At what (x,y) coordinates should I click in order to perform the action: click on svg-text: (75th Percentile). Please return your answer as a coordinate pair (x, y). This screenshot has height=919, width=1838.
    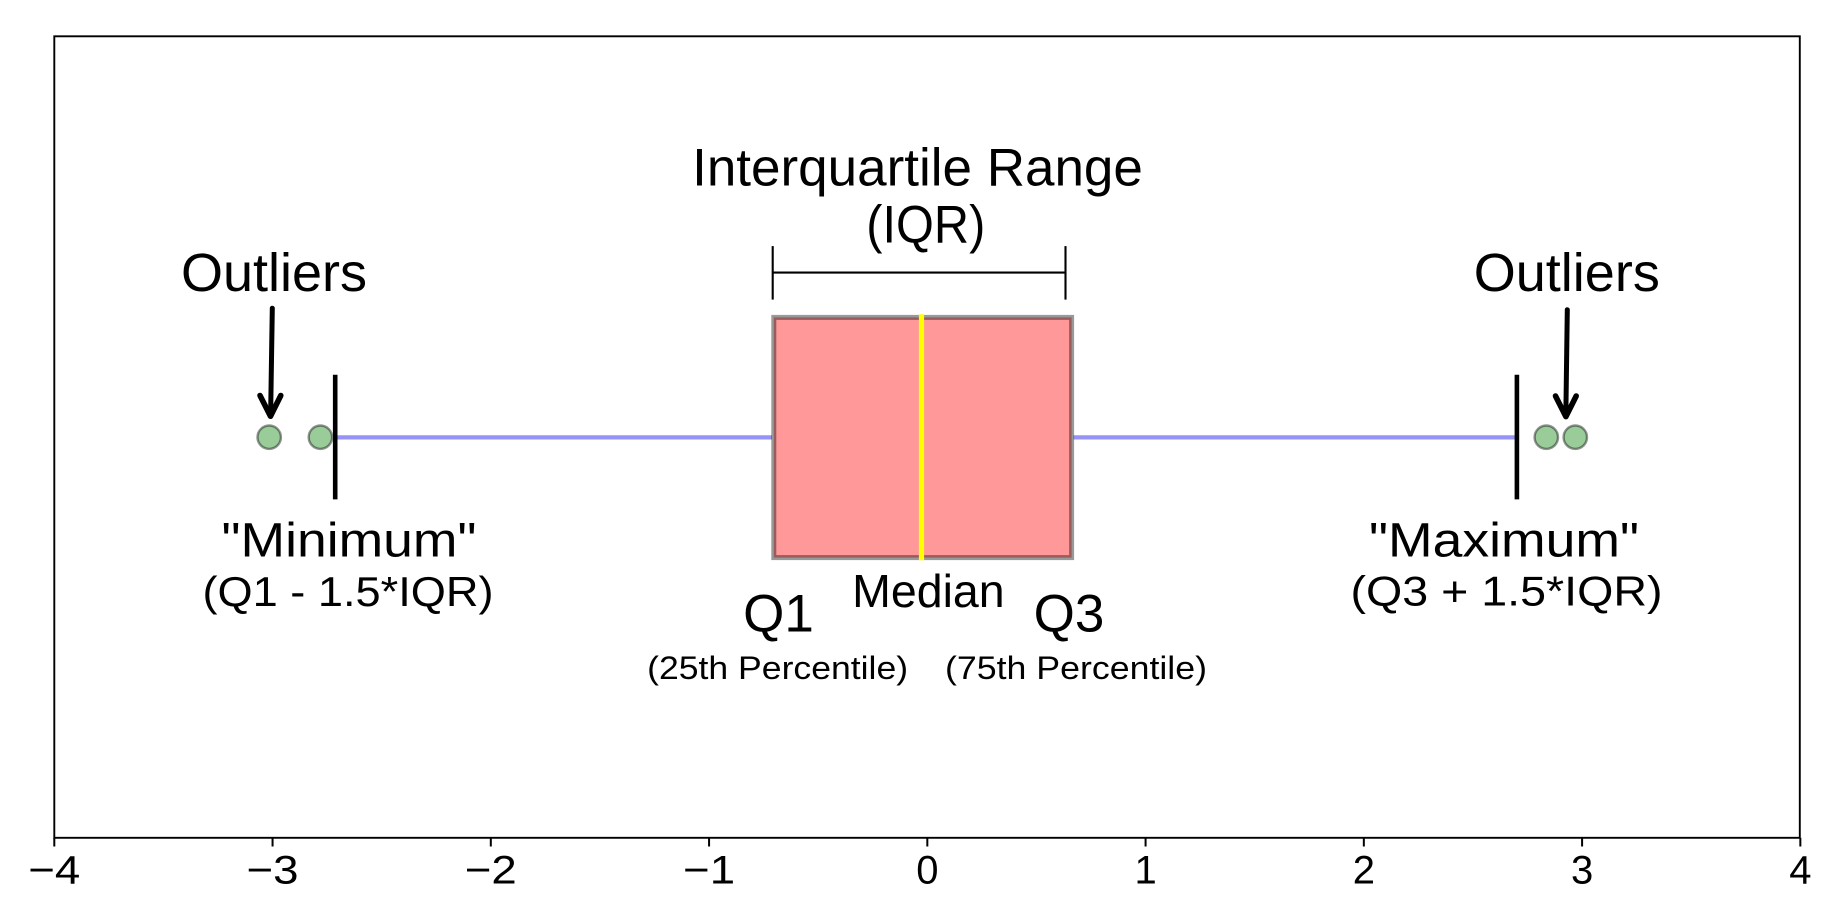
    Looking at the image, I should click on (1076, 668).